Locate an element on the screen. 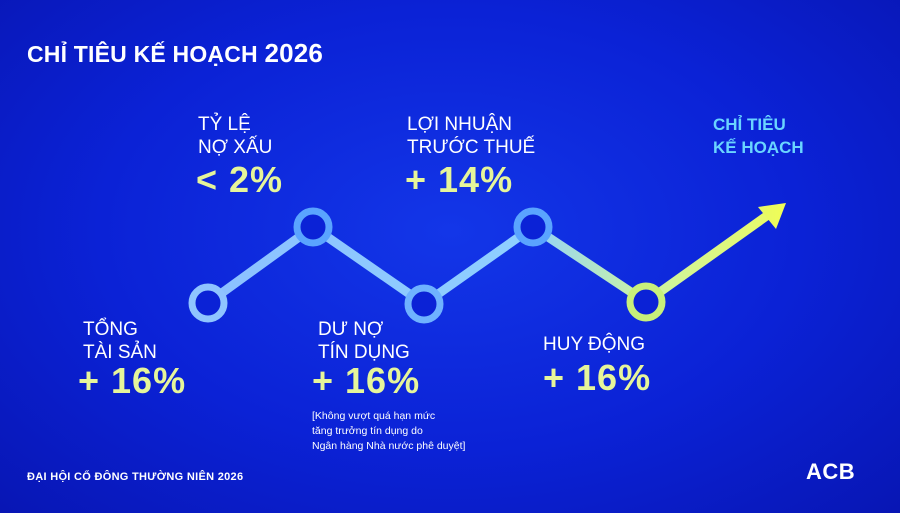 Image resolution: width=900 pixels, height=513 pixels. node-ty-le-no-xau is located at coordinates (313, 227).